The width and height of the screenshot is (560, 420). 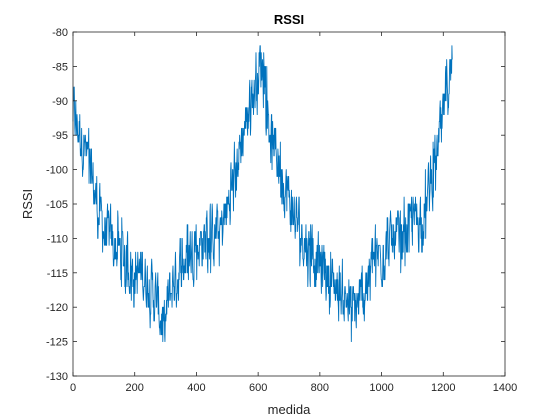 What do you see at coordinates (57, 239) in the screenshot?
I see `y-tick-label: -110` at bounding box center [57, 239].